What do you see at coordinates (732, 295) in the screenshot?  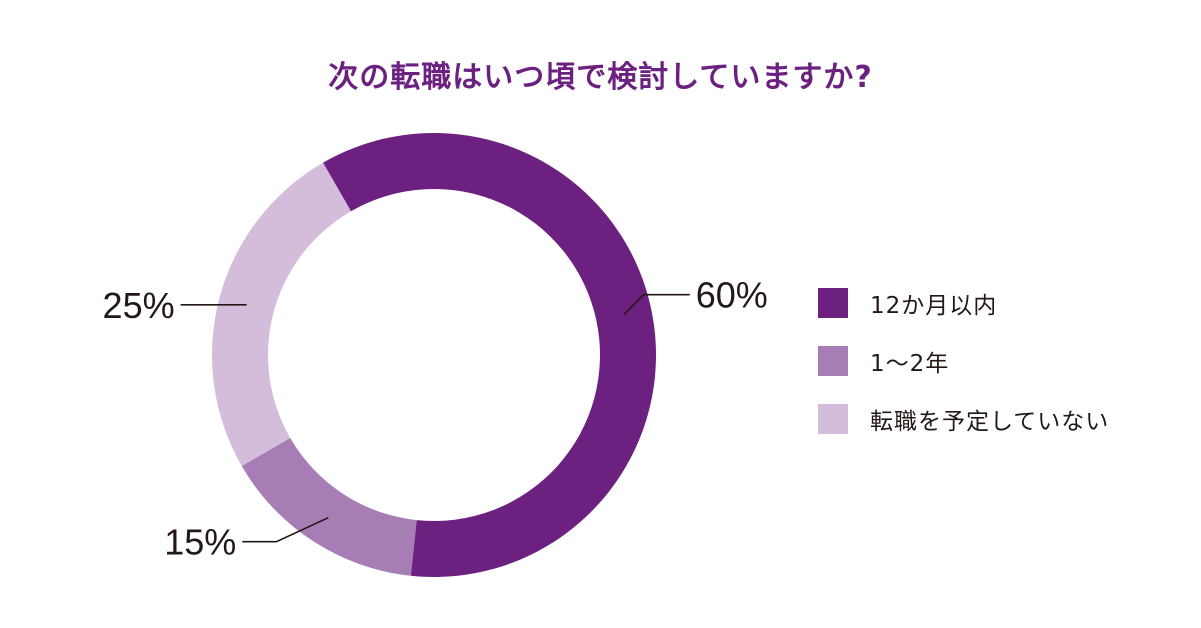 I see `slice-label-0: 60%` at bounding box center [732, 295].